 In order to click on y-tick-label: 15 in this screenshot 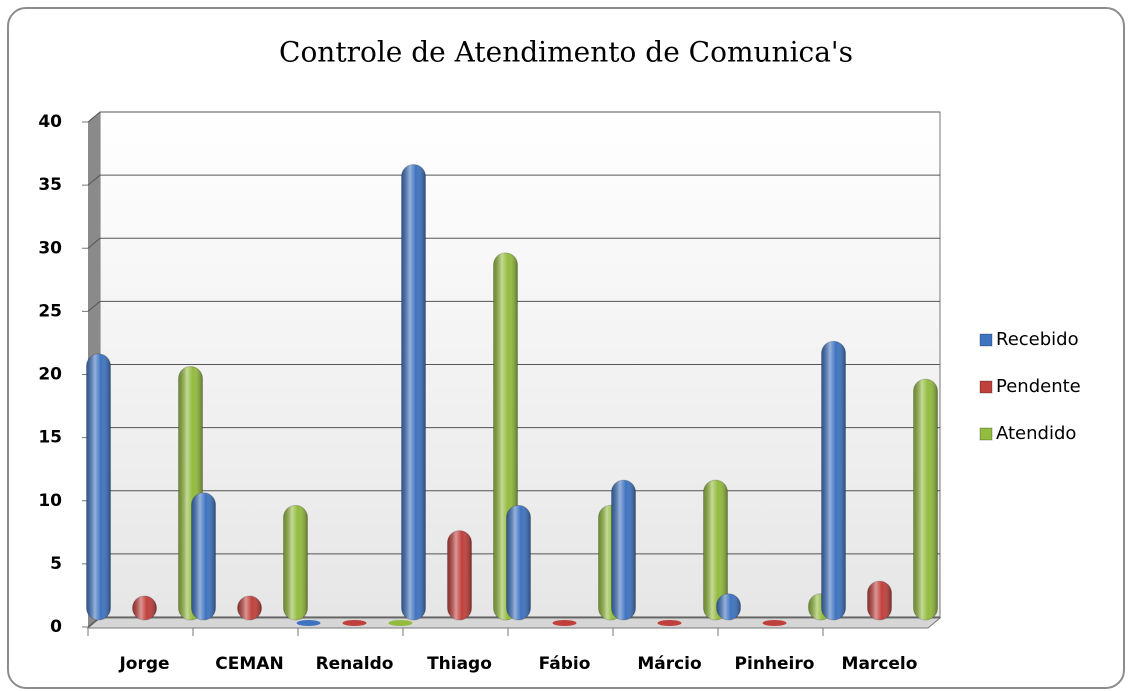, I will do `click(50, 438)`.